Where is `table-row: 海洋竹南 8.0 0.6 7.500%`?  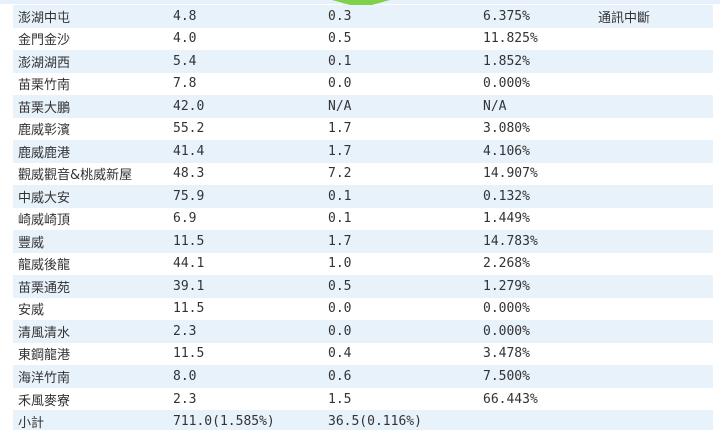
table-row: 海洋竹南 8.0 0.6 7.500% is located at coordinates (363, 376).